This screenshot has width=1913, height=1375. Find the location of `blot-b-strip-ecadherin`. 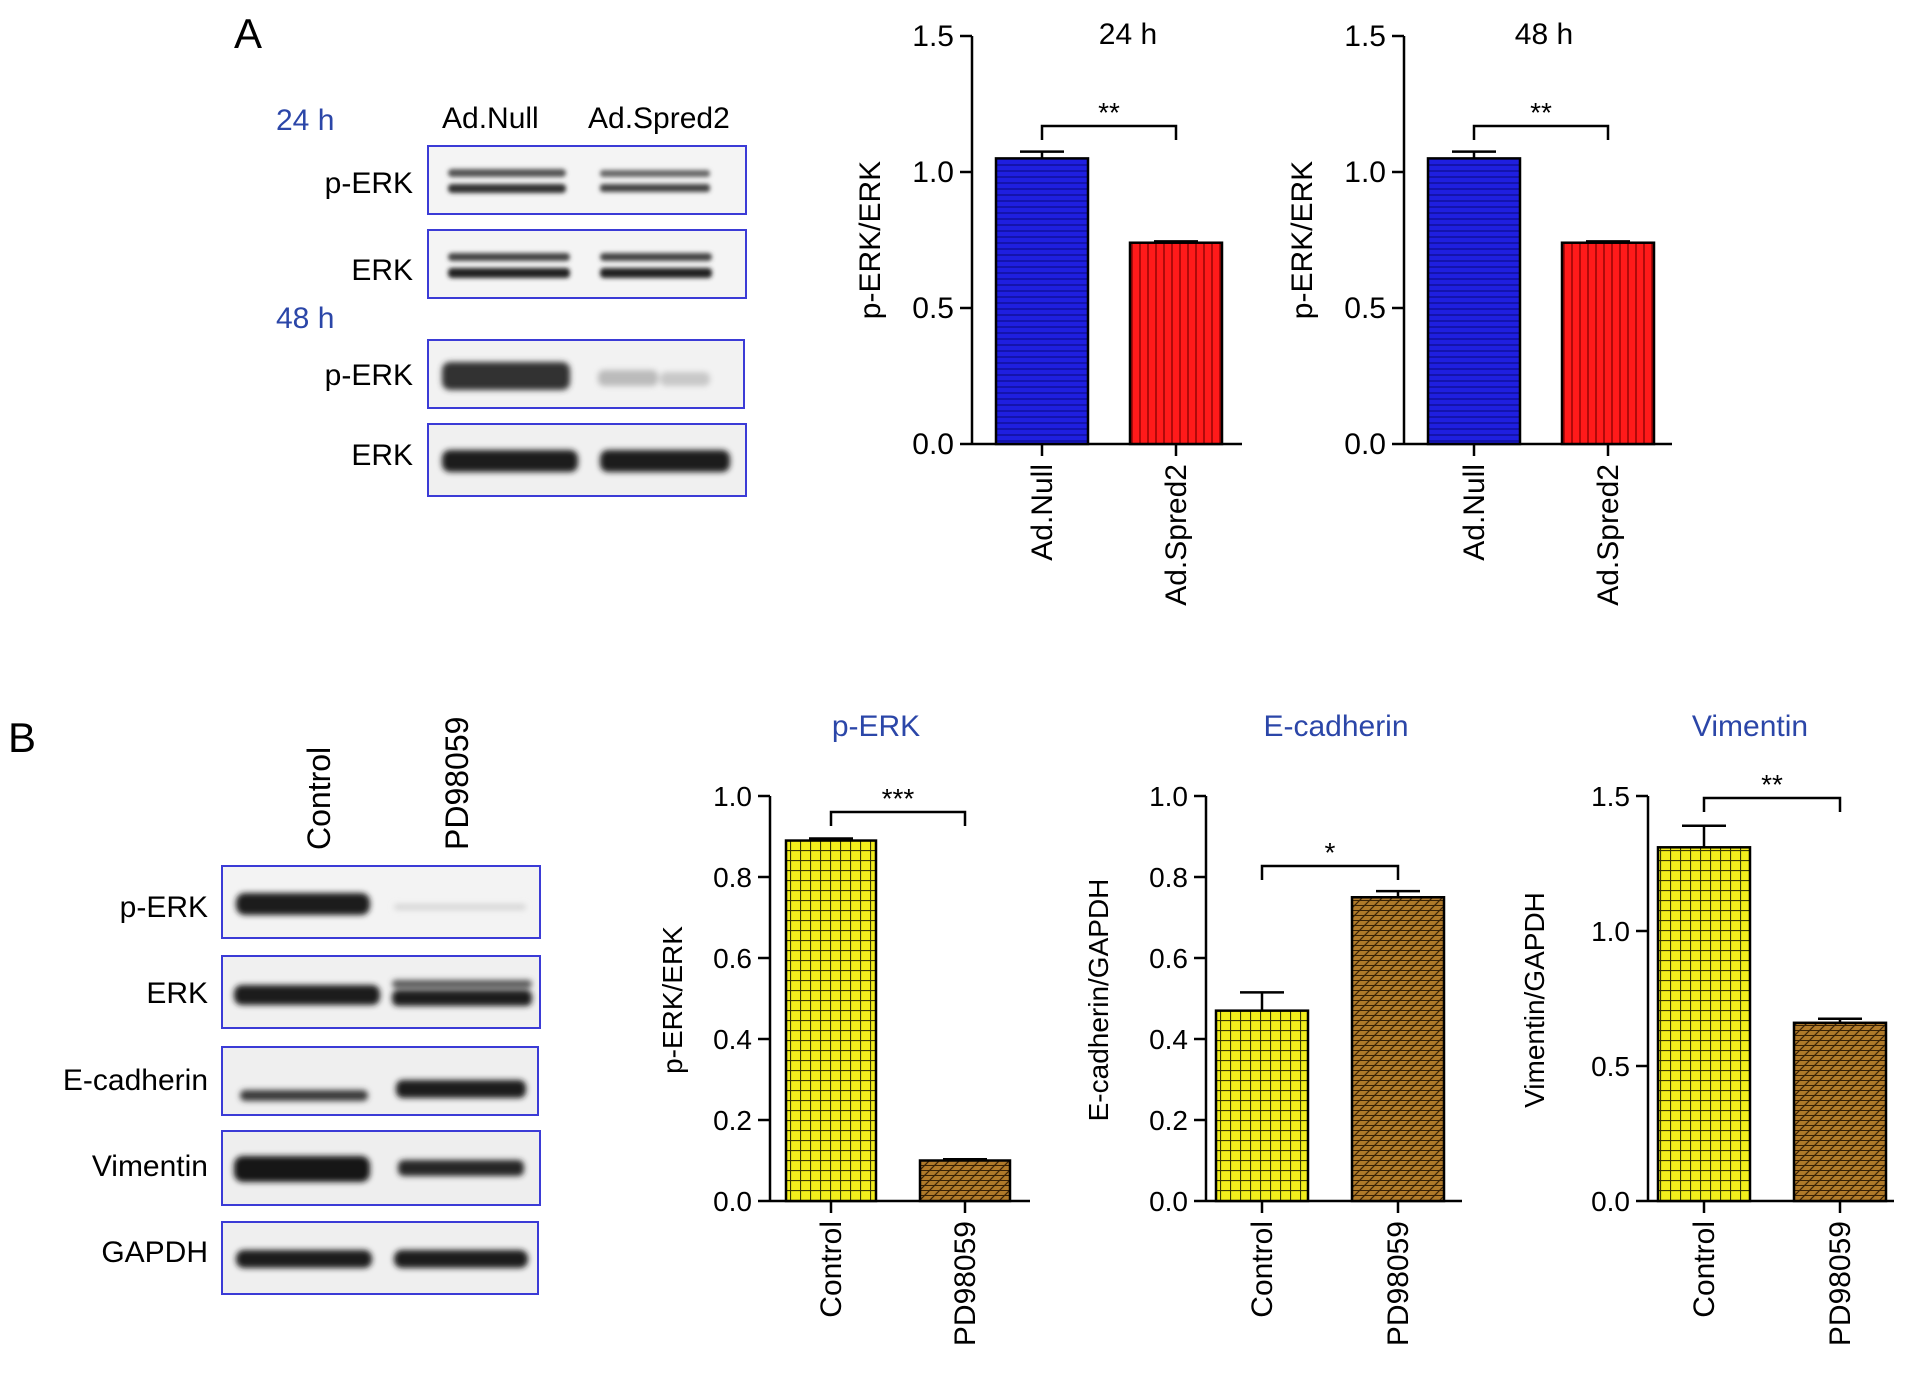

blot-b-strip-ecadherin is located at coordinates (380, 1081).